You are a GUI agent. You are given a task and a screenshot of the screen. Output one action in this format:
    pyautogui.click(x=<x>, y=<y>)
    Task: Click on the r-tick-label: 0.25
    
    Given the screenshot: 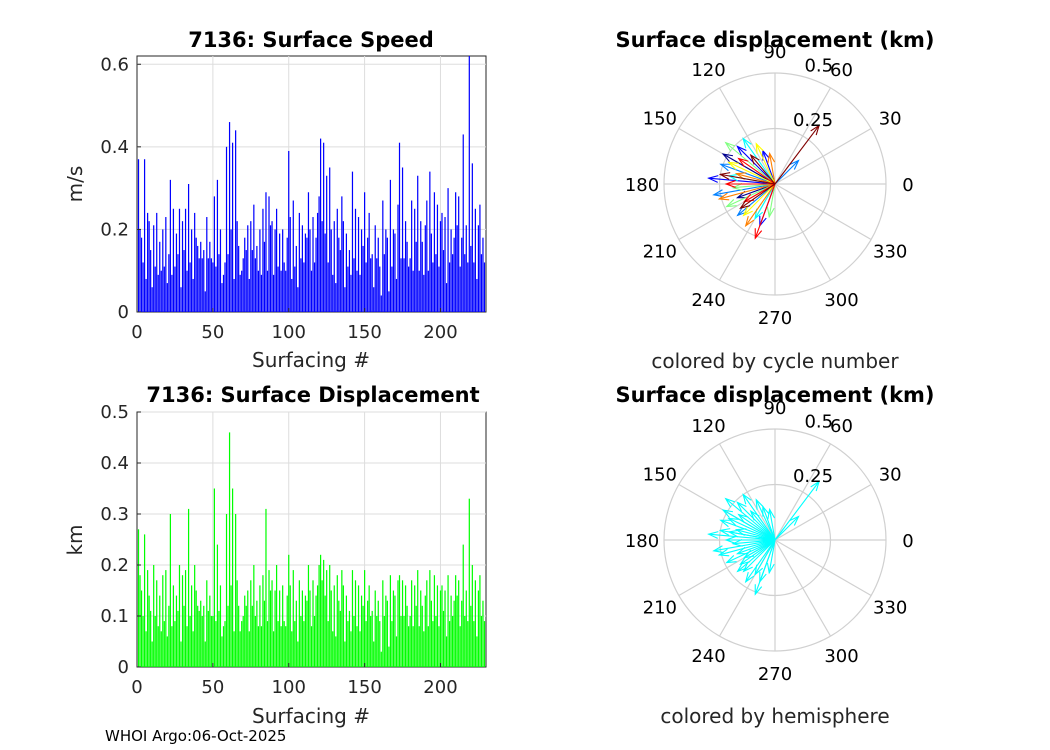 What is the action you would take?
    pyautogui.click(x=813, y=476)
    